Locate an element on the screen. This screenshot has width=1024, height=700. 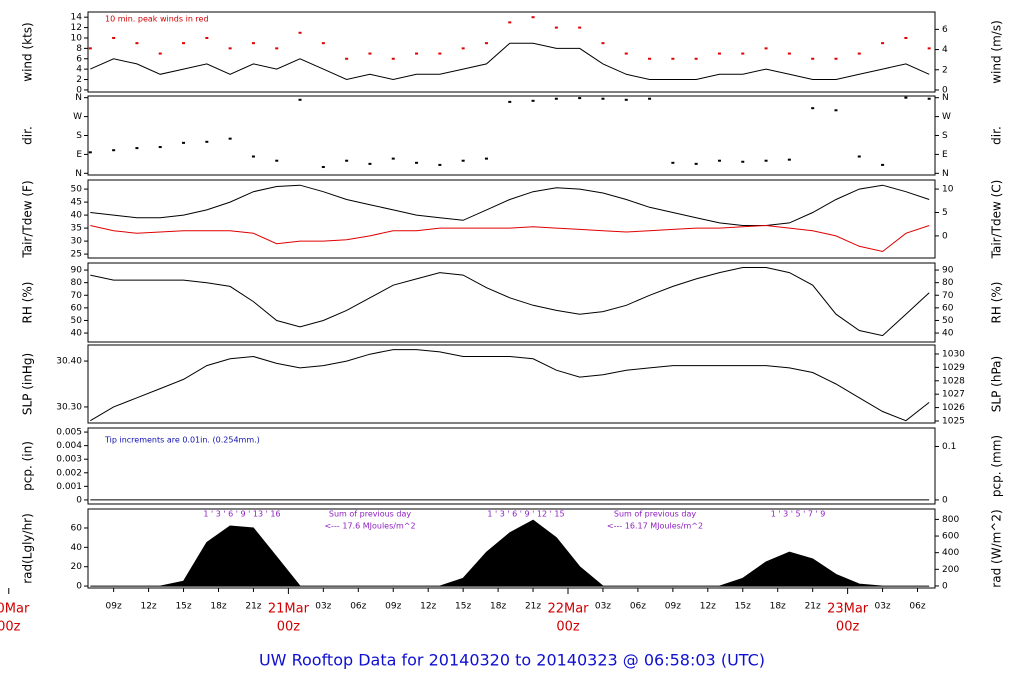
annotation: 10 min. peak winds in red is located at coordinates (157, 19).